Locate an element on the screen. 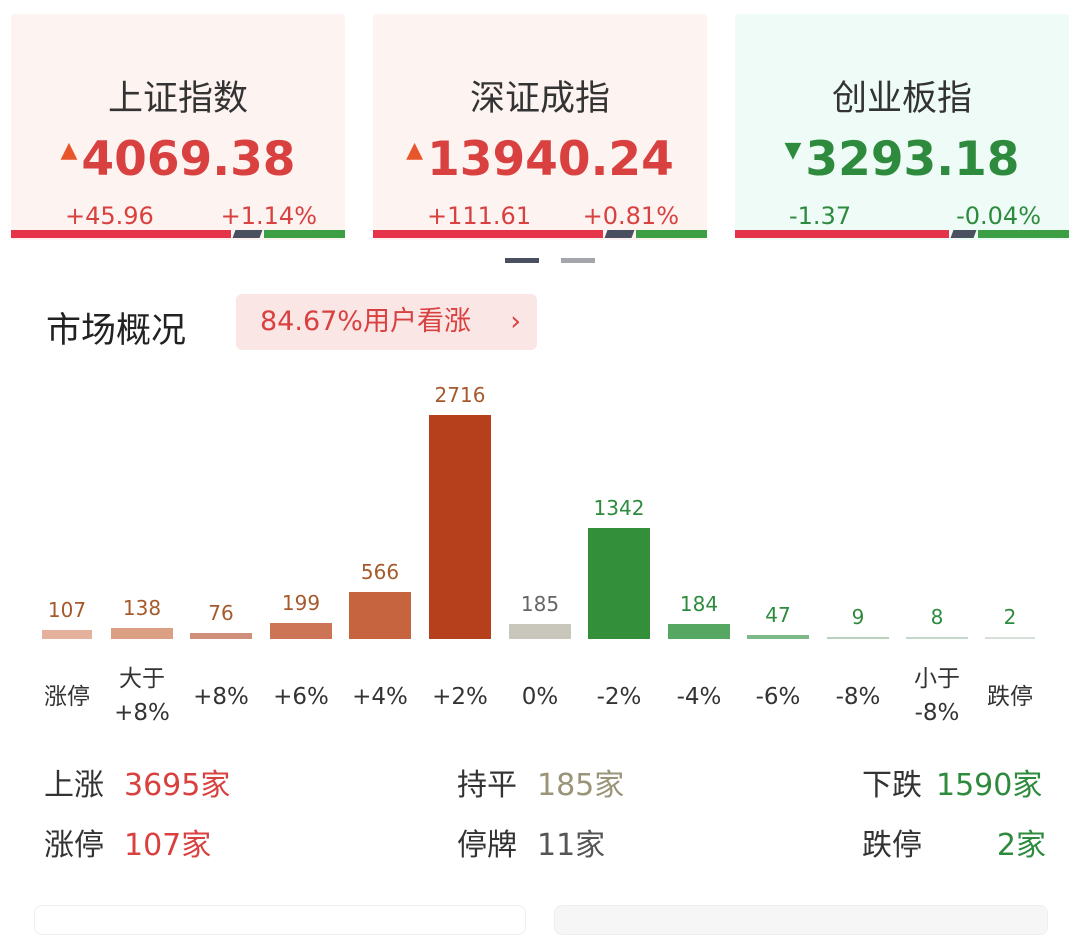 The image size is (1080, 935). category-label: +6% is located at coordinates (301, 697).